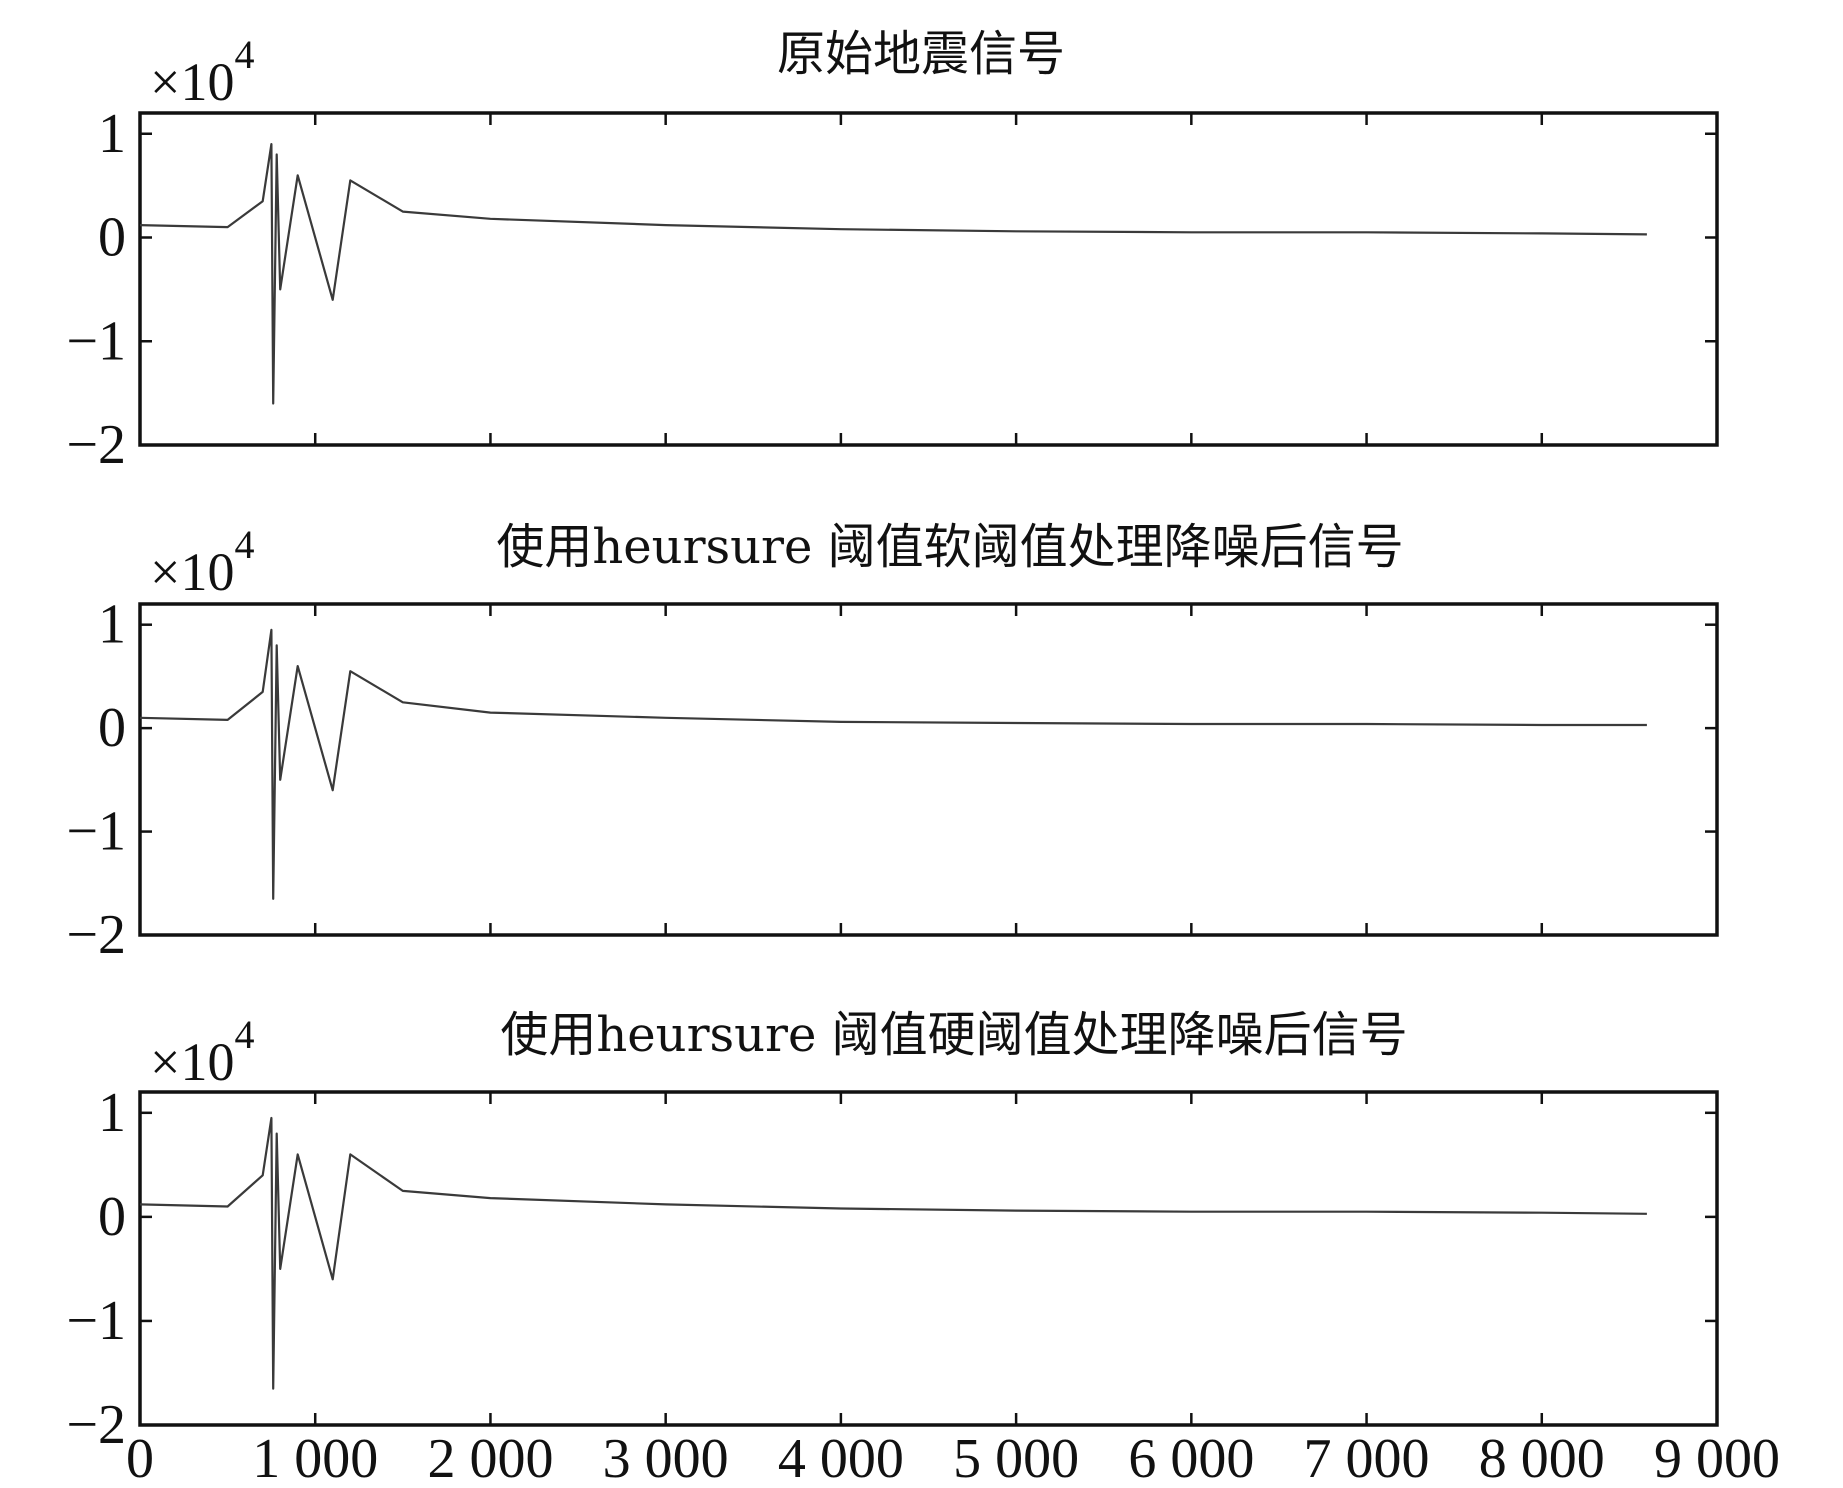 This screenshot has height=1488, width=1843. I want to click on x-tick-label: 1 000, so click(315, 1458).